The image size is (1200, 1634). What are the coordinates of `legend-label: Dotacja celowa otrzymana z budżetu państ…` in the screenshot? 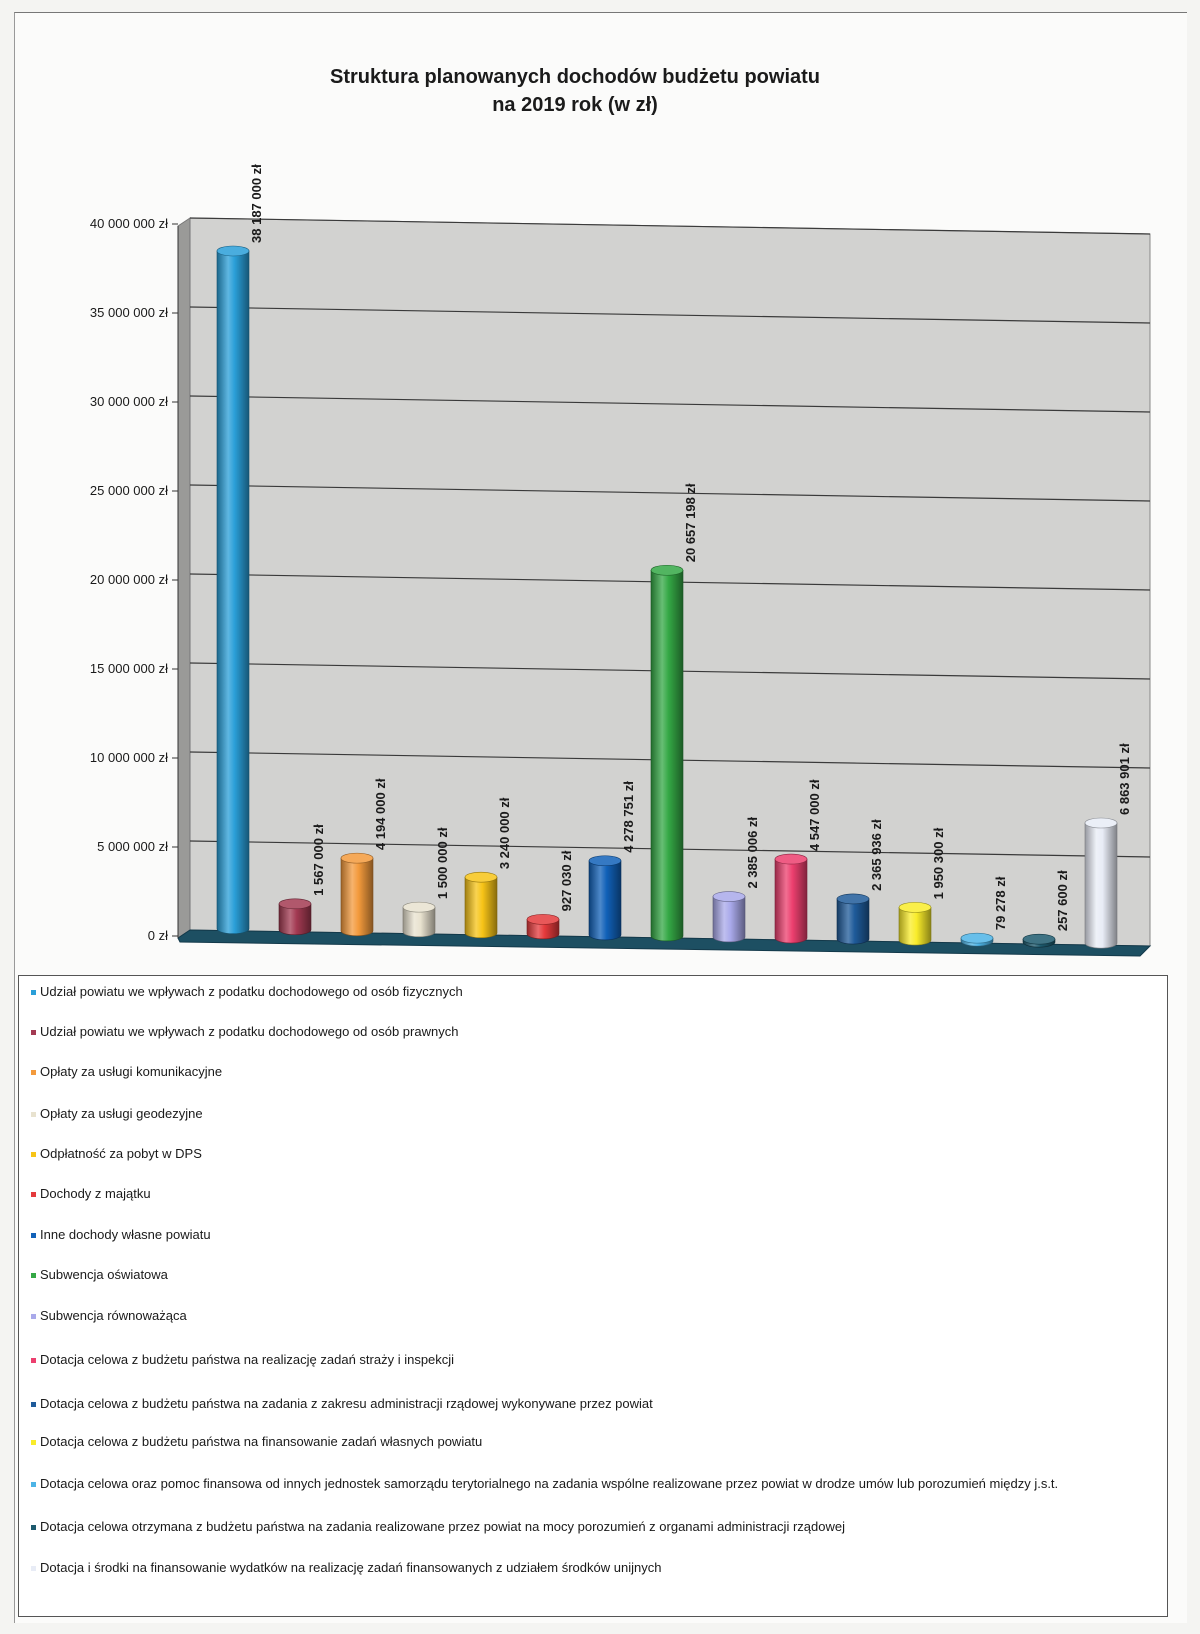 It's located at (442, 1526).